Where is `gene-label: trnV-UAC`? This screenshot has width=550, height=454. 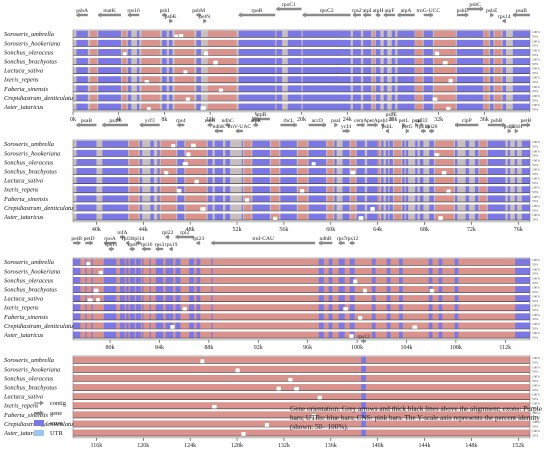
gene-label: trnV-UAC is located at coordinates (240, 127).